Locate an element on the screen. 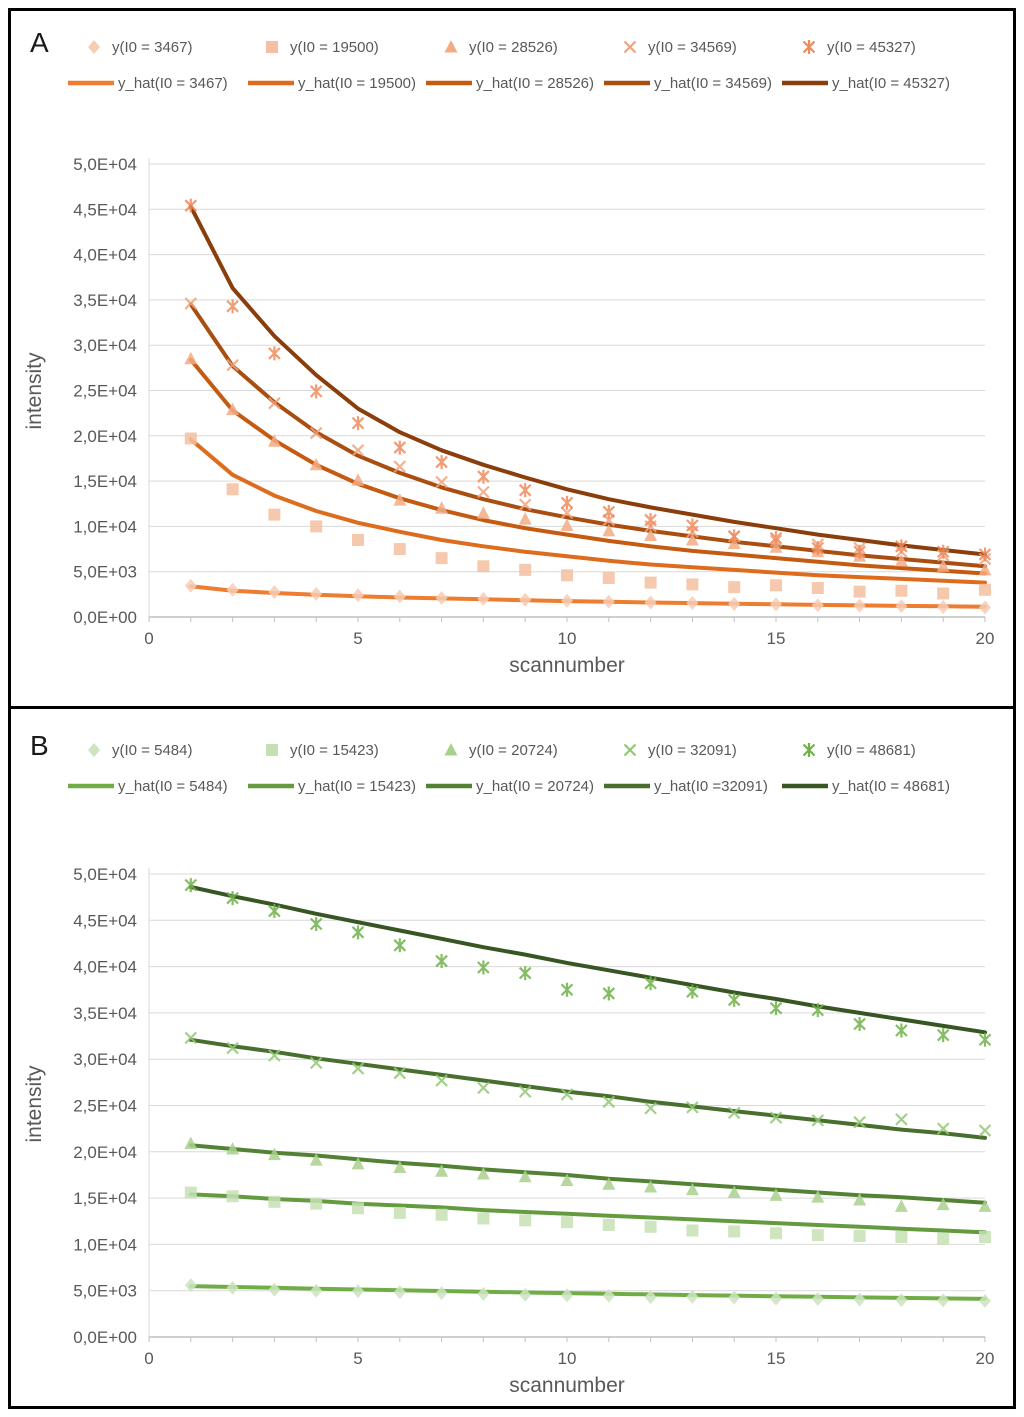  legend-label: y(I0 = 5484) is located at coordinates (152, 750).